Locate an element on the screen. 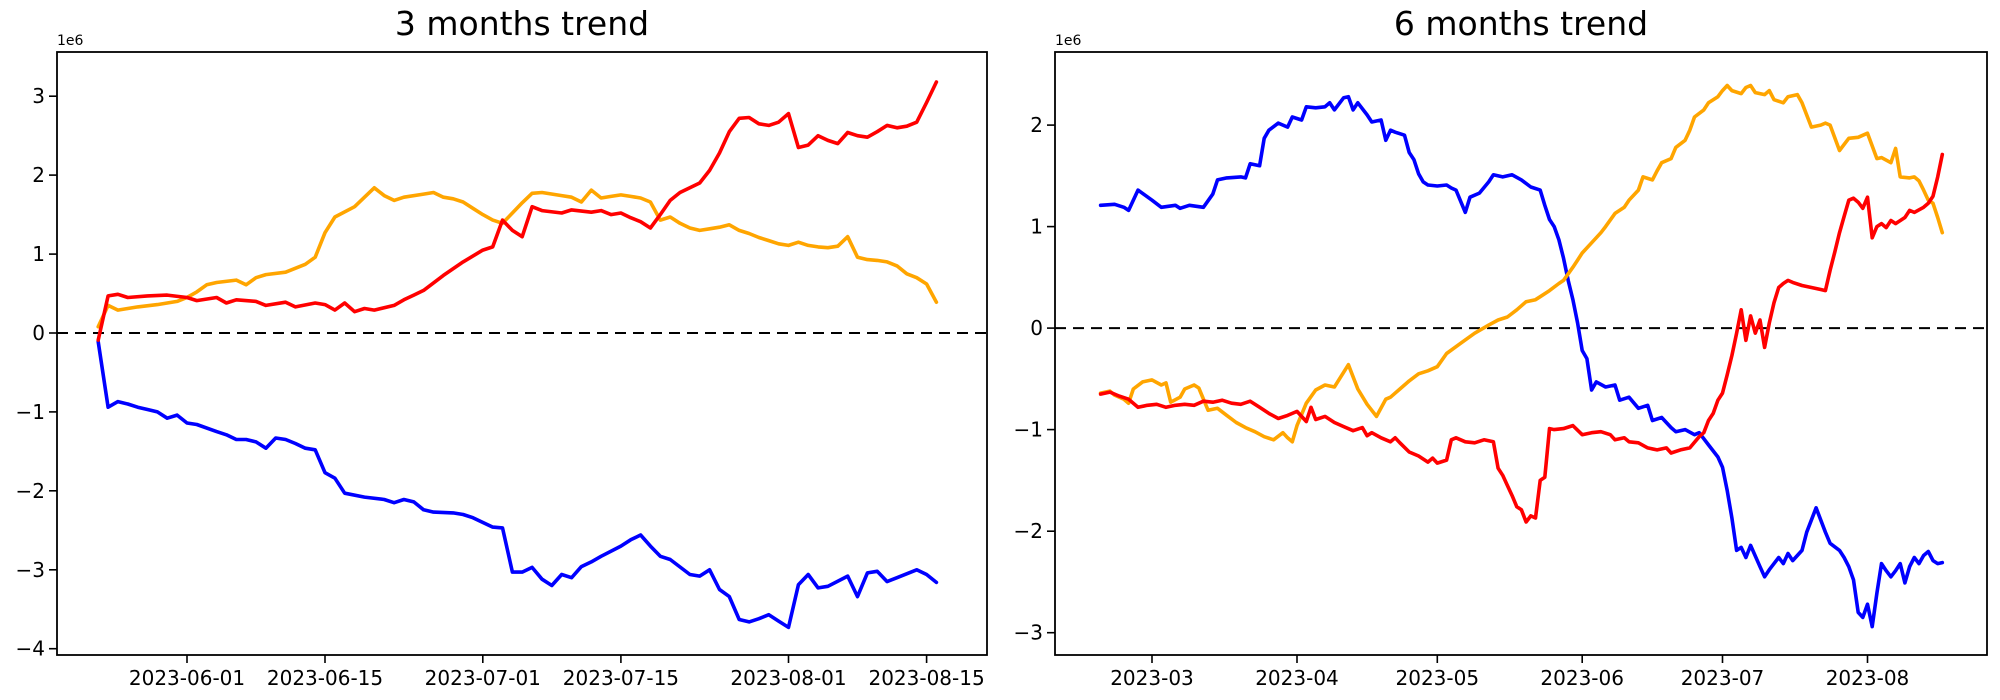 The height and width of the screenshot is (700, 2000). three-months-trend-y-tick-label: −1 is located at coordinates (30, 412).